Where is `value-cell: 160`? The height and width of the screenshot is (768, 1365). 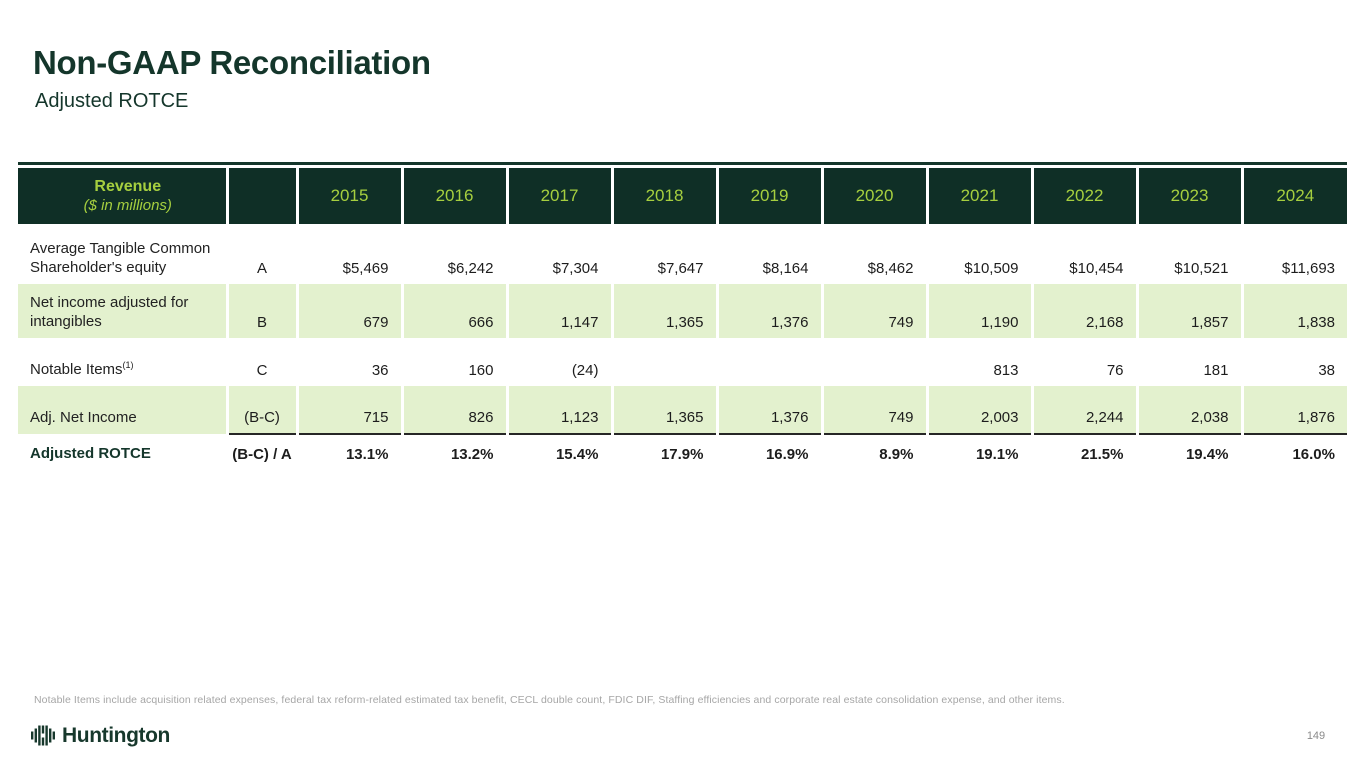
value-cell: 160 is located at coordinates (455, 371).